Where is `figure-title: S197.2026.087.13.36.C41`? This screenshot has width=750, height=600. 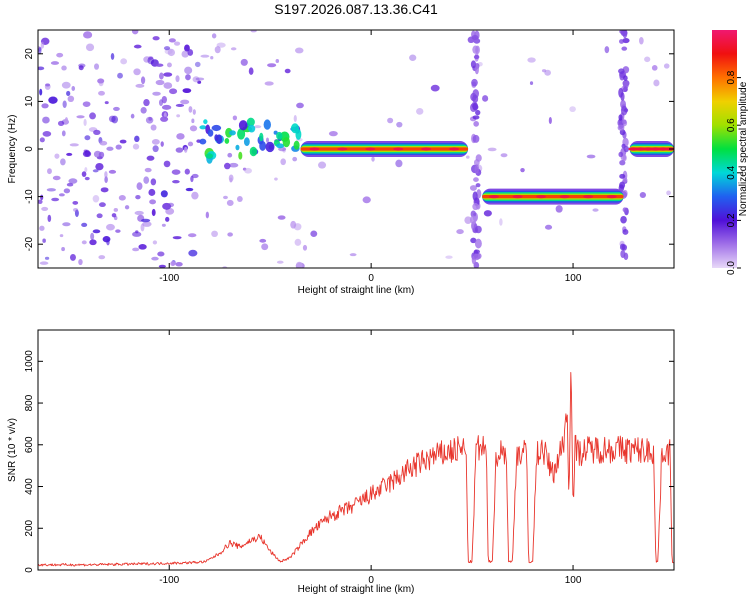 figure-title: S197.2026.087.13.36.C41 is located at coordinates (356, 9).